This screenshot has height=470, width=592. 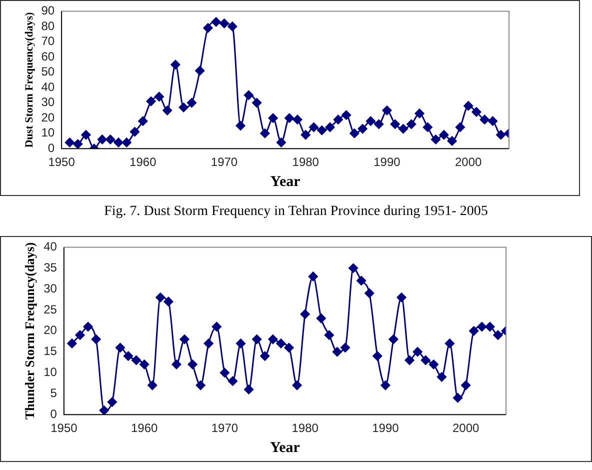 I want to click on caption: Fig. 7. Dust Storm Frequency in Tehran Province during 1951- 2005, so click(x=296, y=212).